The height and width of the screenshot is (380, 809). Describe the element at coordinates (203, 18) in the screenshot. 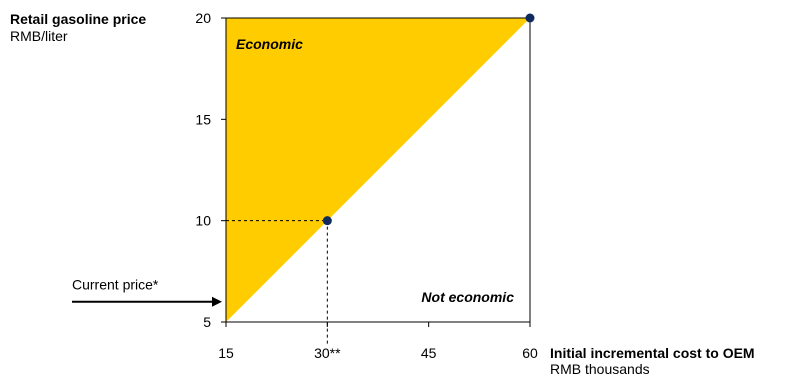

I see `y-tick-label: 20` at that location.